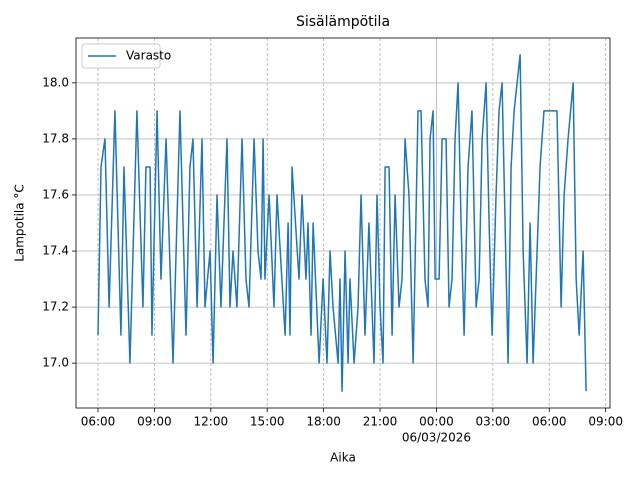  I want to click on x-tick-label: 12:00, so click(211, 422).